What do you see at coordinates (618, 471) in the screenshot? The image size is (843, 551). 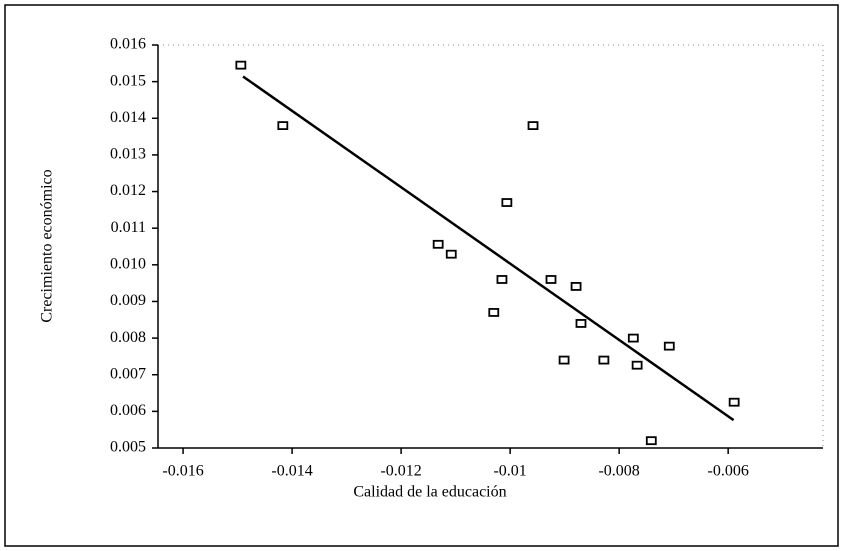 I see `x-tick-label: -0.008` at bounding box center [618, 471].